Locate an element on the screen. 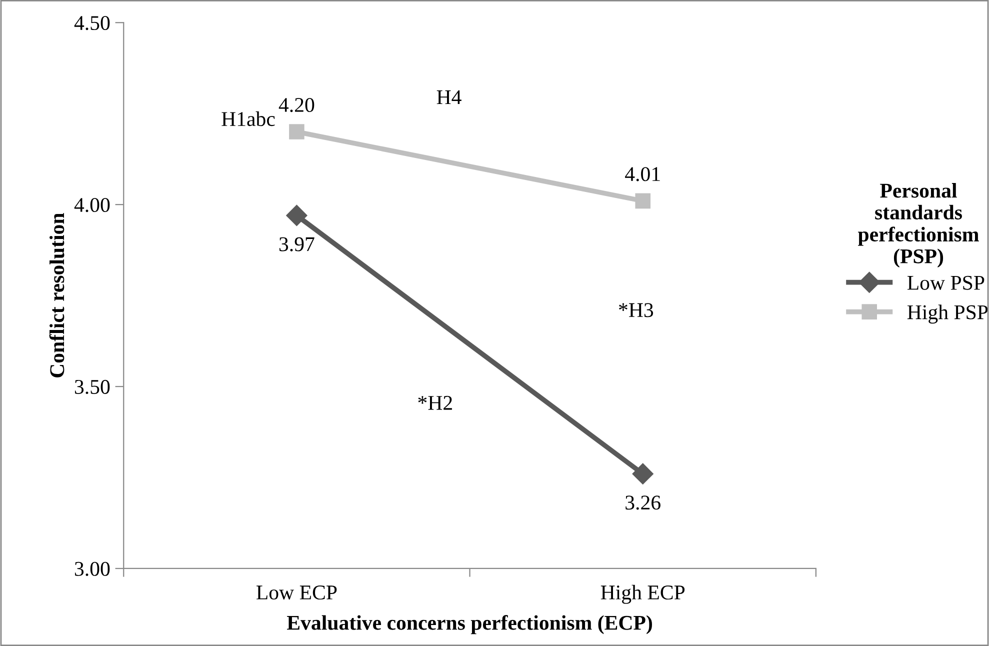 The image size is (989, 646). legend-label: High PSP is located at coordinates (947, 314).